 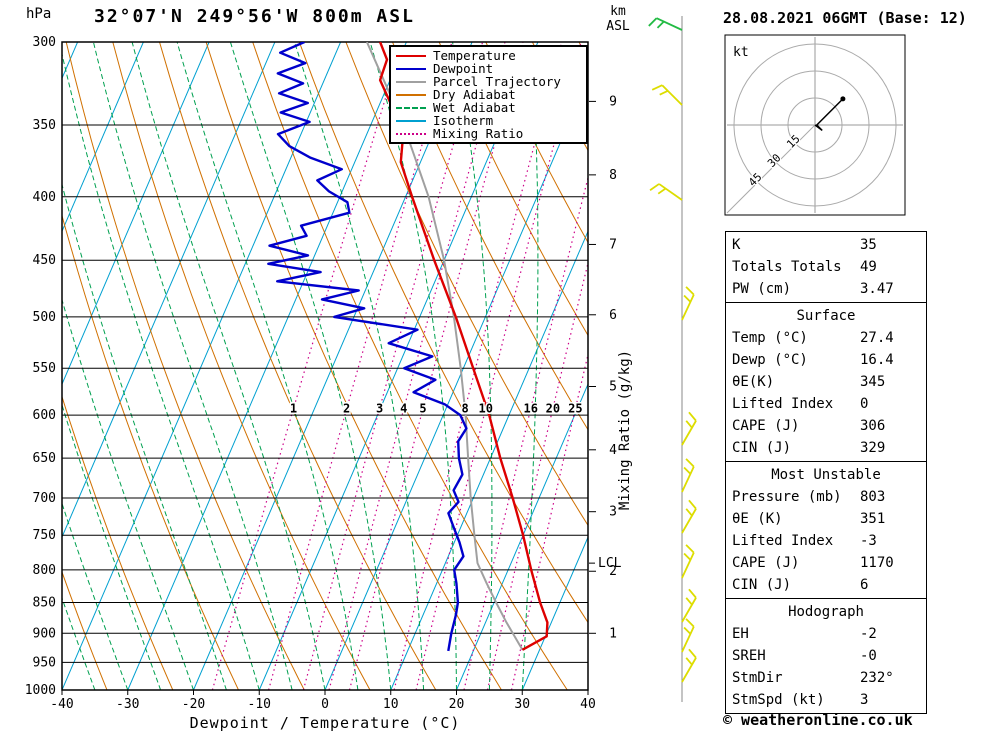 I want to click on svg-text: 450, so click(x=44, y=260).